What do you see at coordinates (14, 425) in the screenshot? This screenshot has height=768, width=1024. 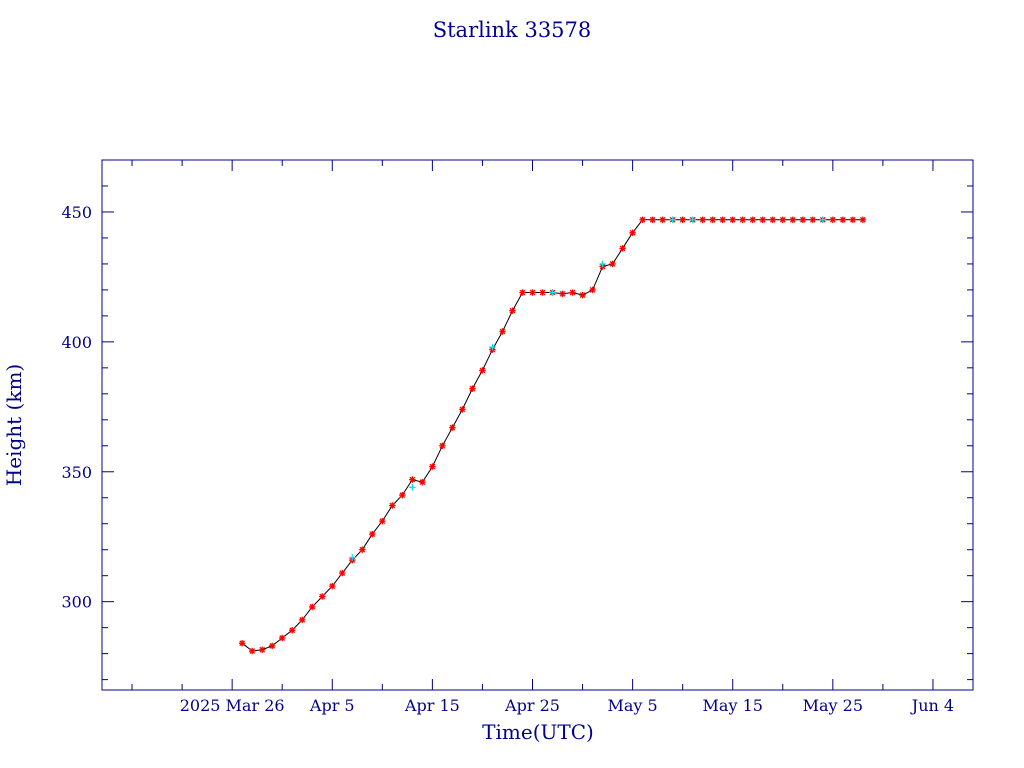 I see `y-axis-title: Height (km)` at bounding box center [14, 425].